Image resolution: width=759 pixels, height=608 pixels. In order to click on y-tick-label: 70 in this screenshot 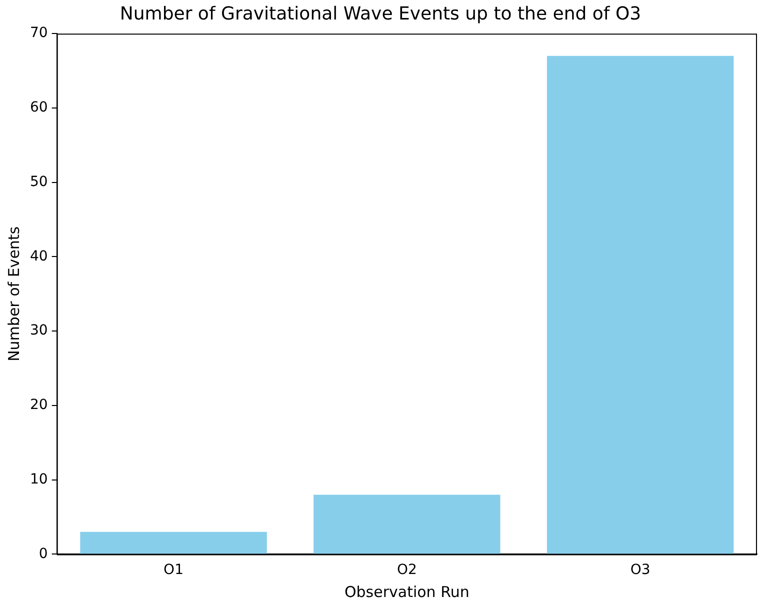, I will do `click(39, 33)`.